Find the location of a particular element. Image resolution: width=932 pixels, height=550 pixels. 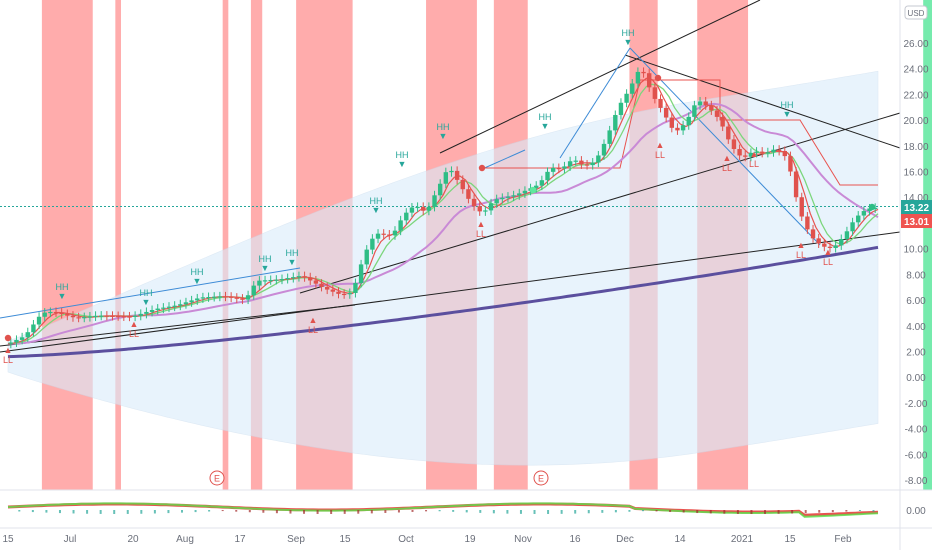

y-tick-label: 14.00 is located at coordinates (915, 198).